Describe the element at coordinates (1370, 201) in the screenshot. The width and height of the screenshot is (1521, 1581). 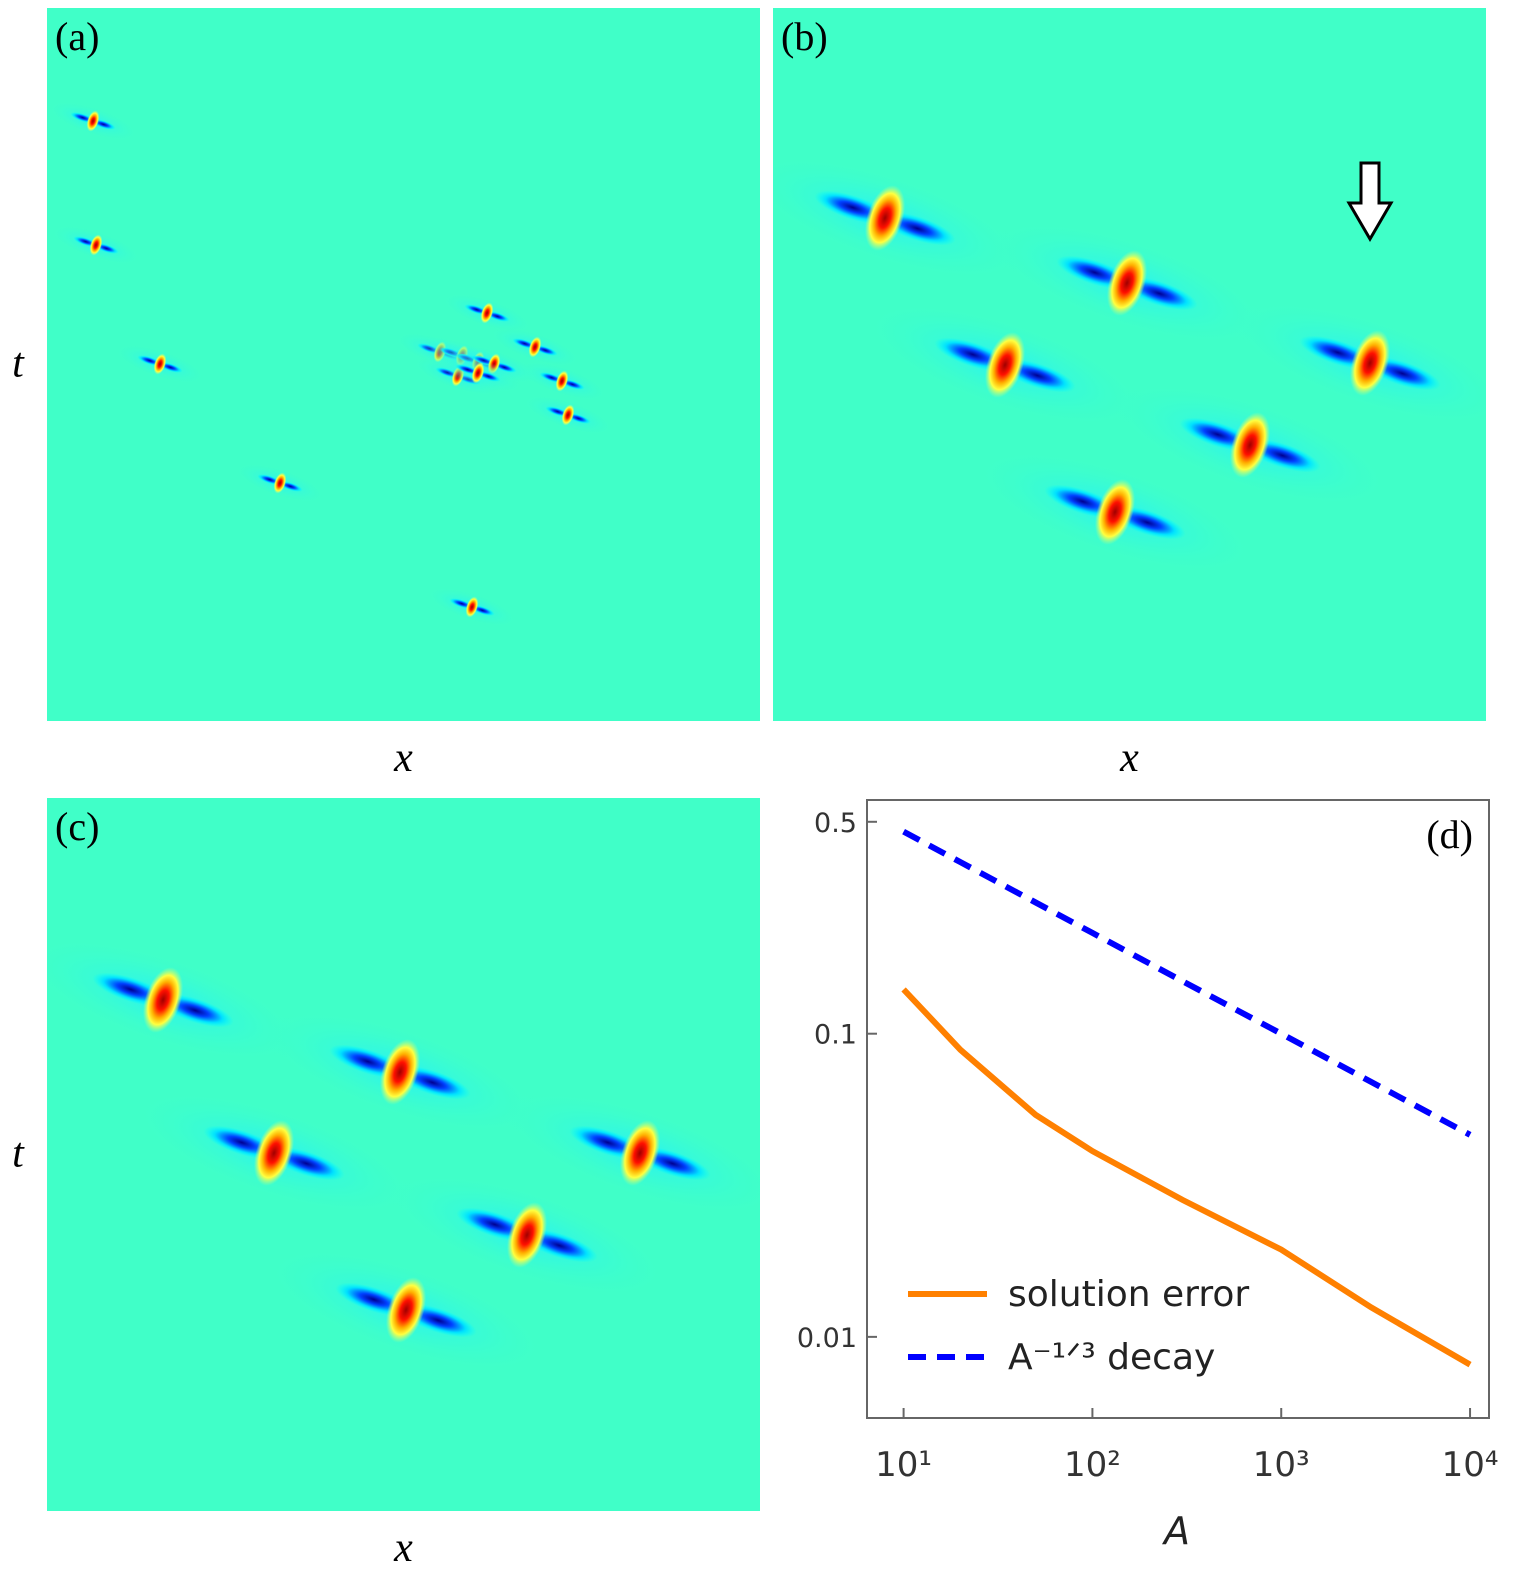
I see `arrow` at that location.